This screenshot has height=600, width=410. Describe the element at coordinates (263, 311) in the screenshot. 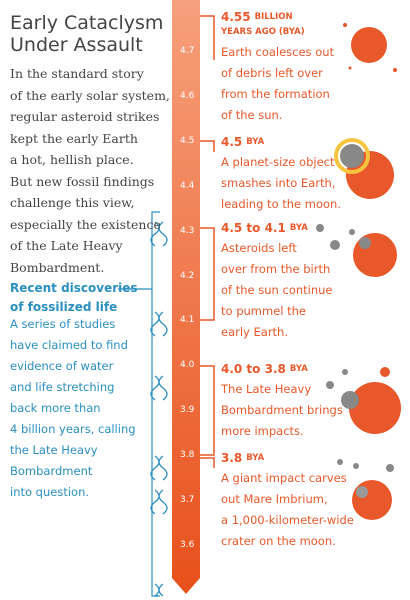

I see `event-text: to pummel the` at that location.